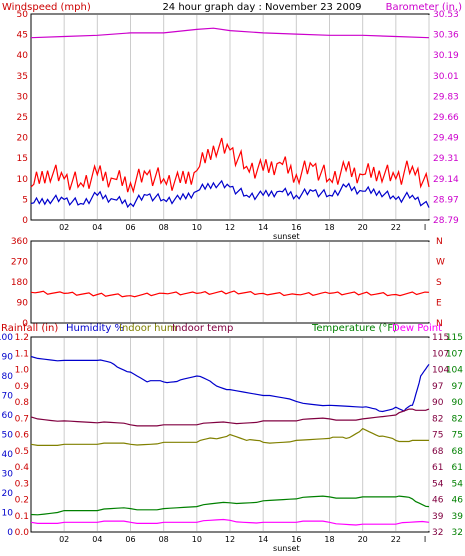 This screenshot has width=465, height=556. What do you see at coordinates (95, 328) in the screenshot?
I see `humidity-legend: Humidity %` at bounding box center [95, 328].